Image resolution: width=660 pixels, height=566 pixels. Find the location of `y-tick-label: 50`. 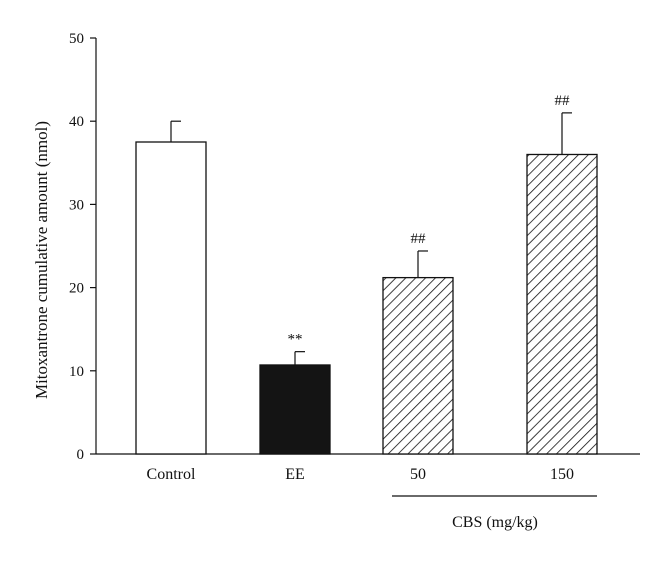

y-tick-label: 50 is located at coordinates (76, 39).